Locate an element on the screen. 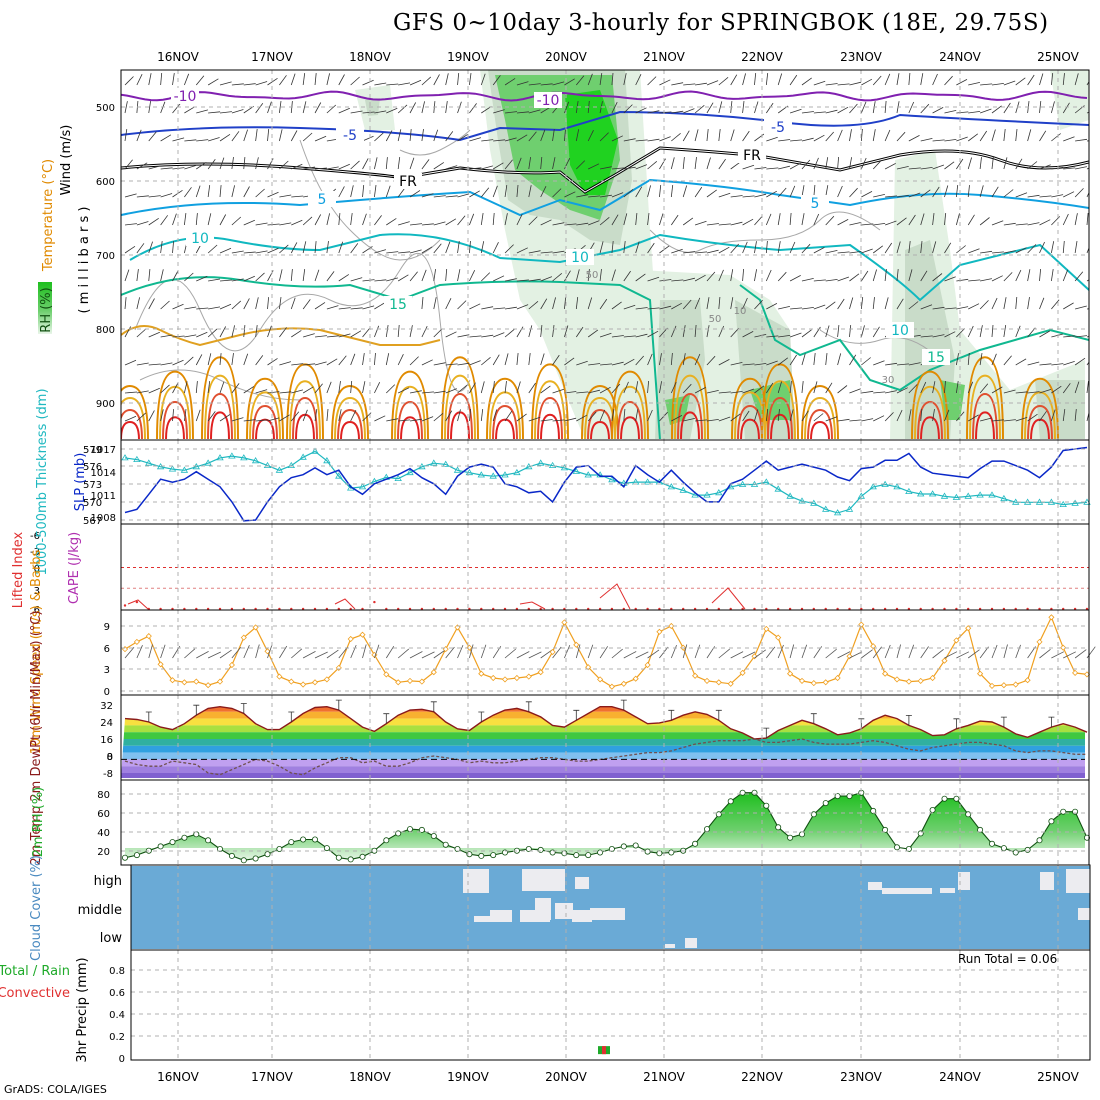  rh2m-line is located at coordinates (606, 826).